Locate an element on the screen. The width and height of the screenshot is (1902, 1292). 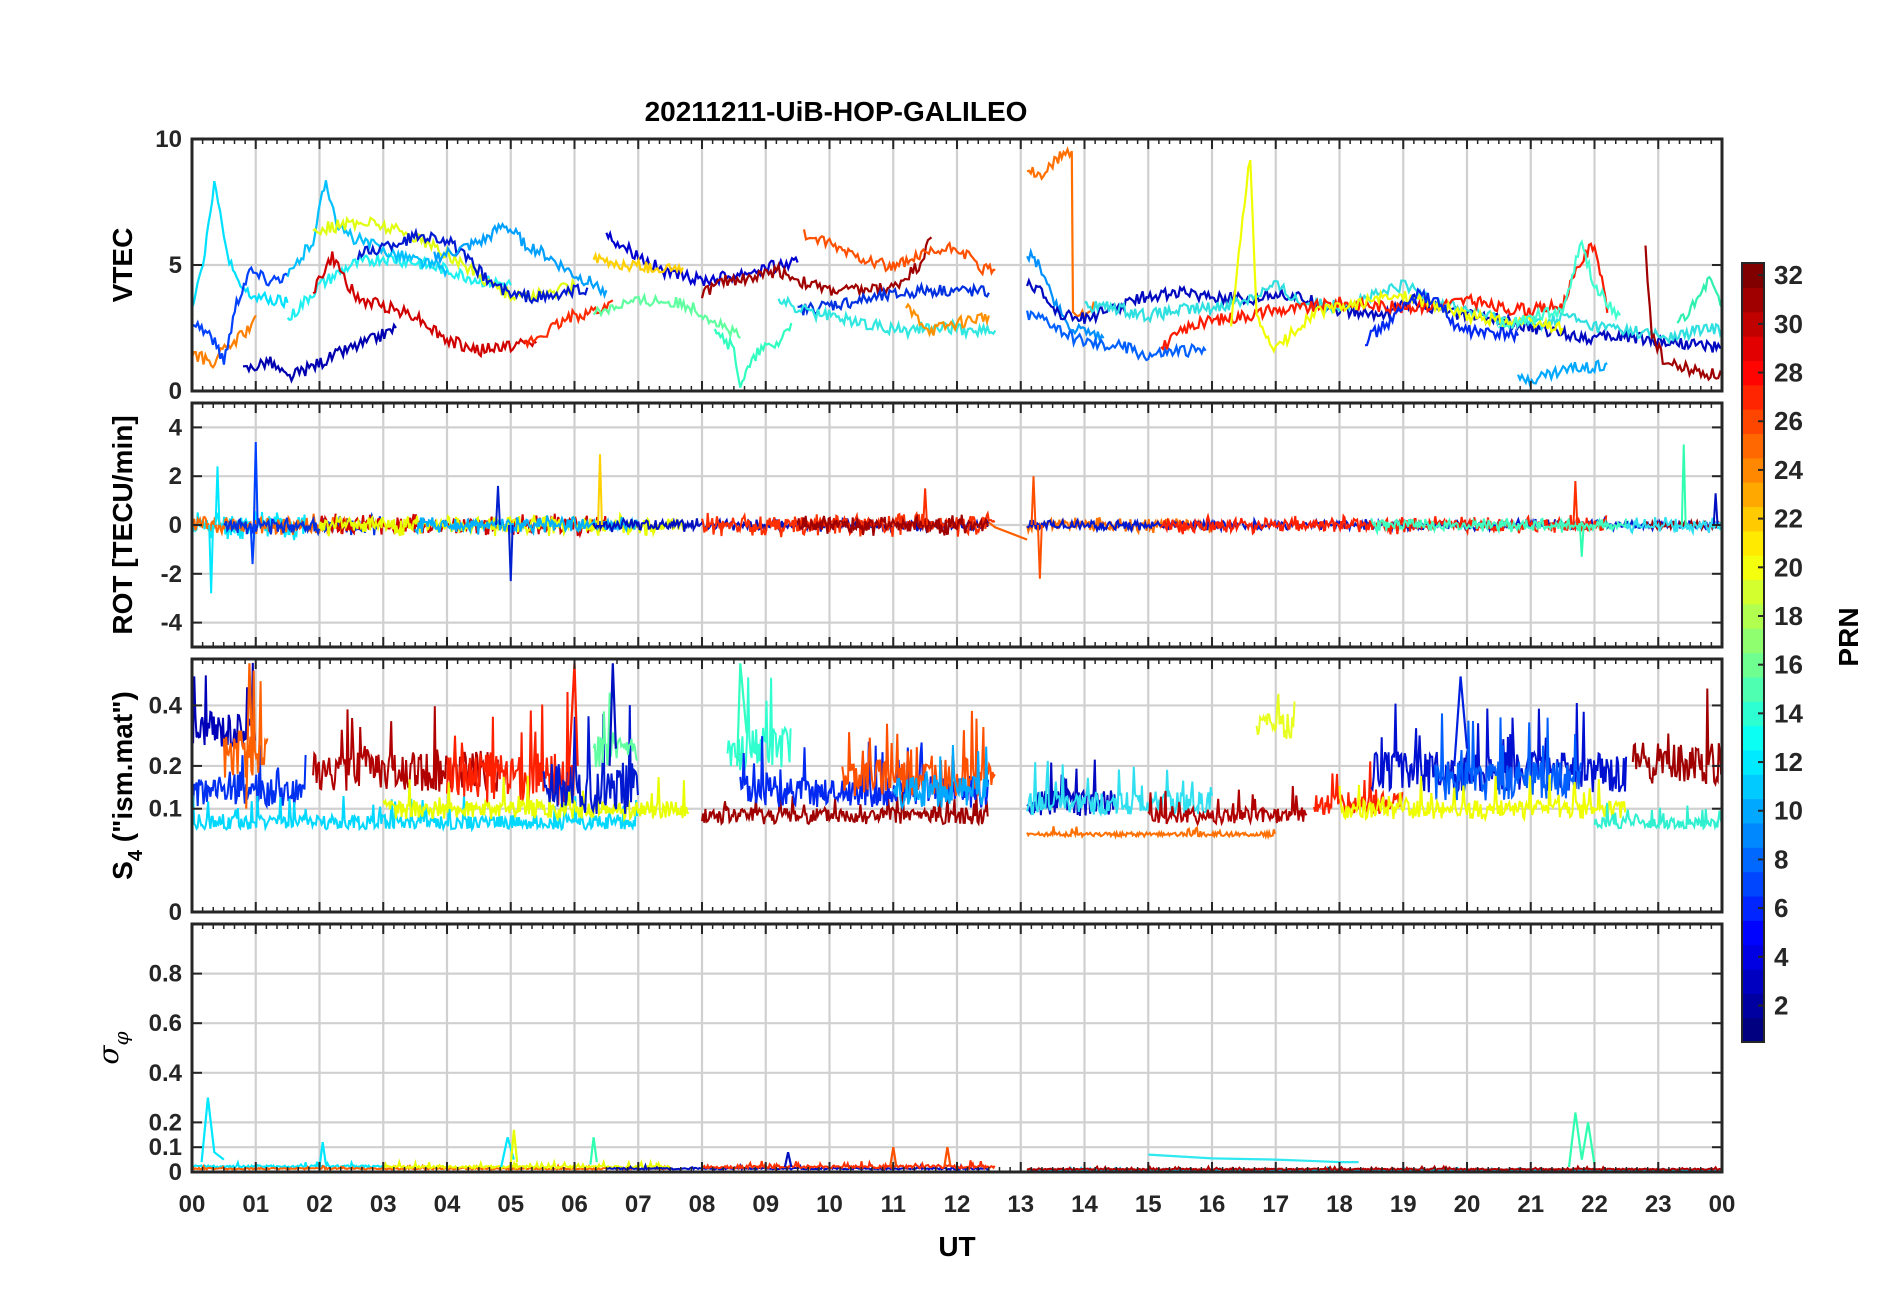
x-tick-label: 09 is located at coordinates (765, 1204).